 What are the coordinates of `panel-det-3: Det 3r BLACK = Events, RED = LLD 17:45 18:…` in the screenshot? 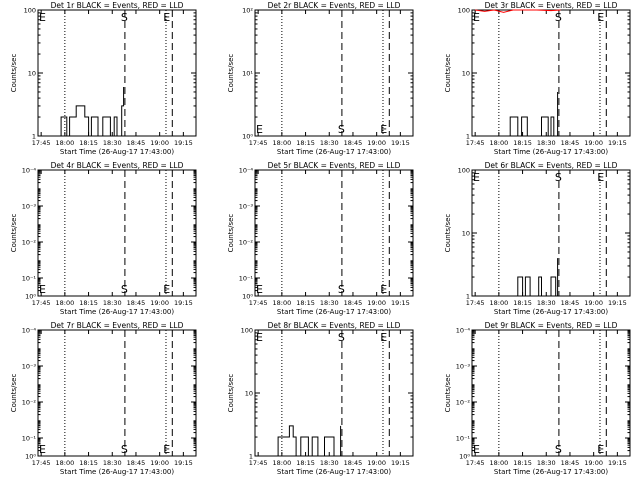 It's located at (537, 78).